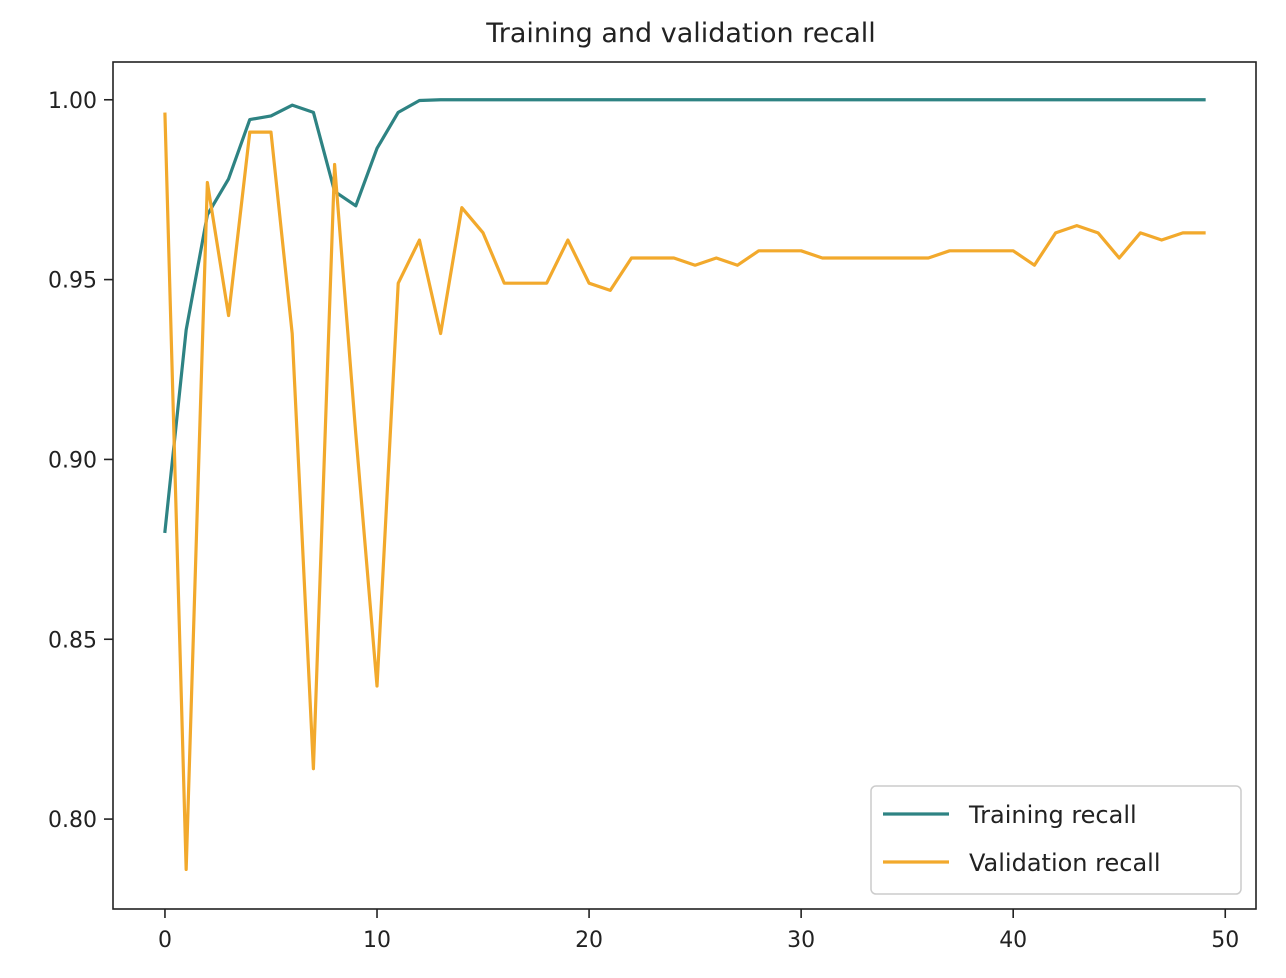 The height and width of the screenshot is (978, 1286). I want to click on x-axis: 0 10 20 30 40 50, so click(698, 931).